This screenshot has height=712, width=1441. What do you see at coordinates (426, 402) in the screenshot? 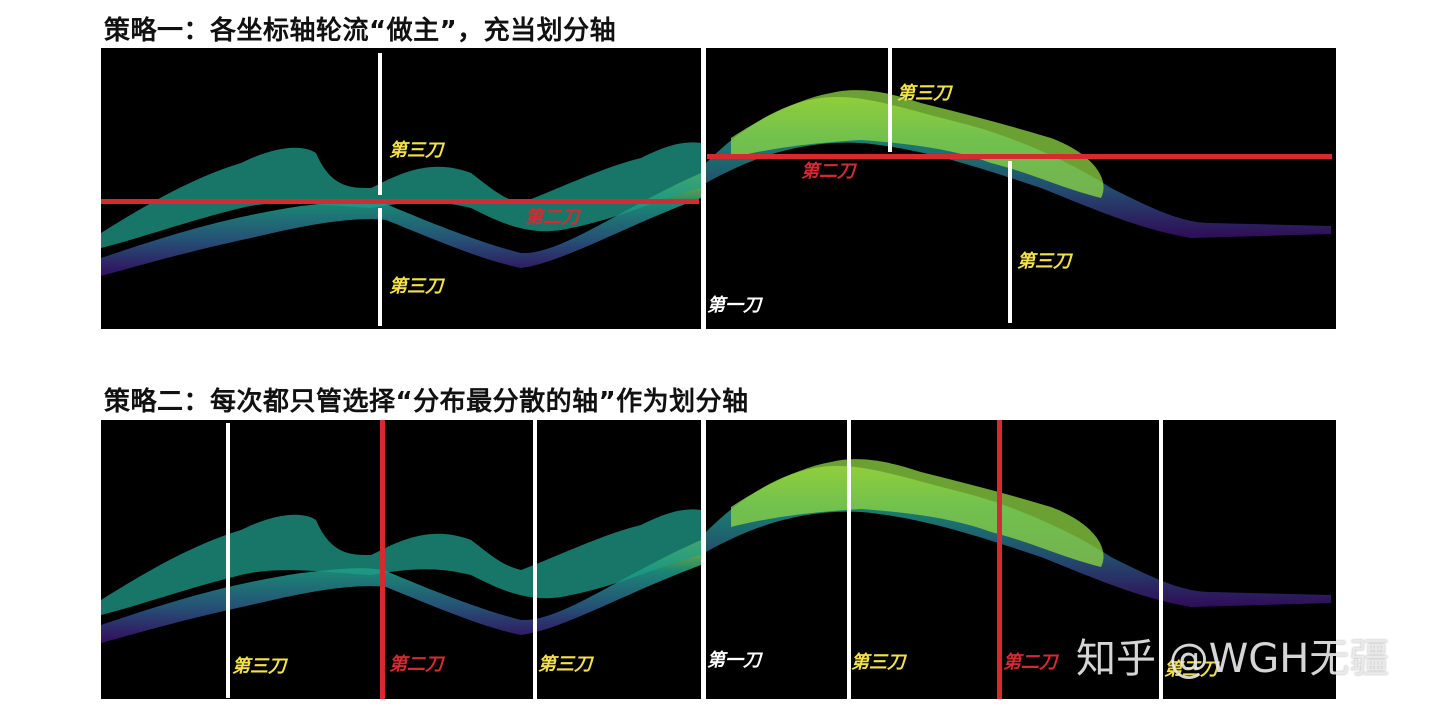
I see `strategy2-title: 策略二：每次都只管选择“分布最分散的轴”作为划分轴` at bounding box center [426, 402].